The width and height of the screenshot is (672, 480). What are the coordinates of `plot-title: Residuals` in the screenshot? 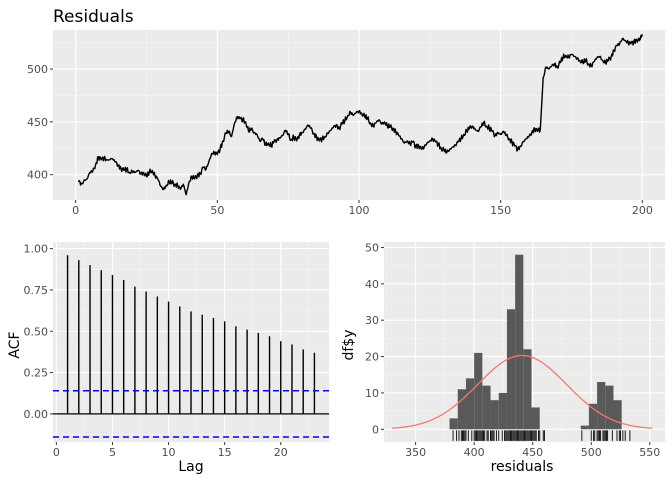 It's located at (93, 17).